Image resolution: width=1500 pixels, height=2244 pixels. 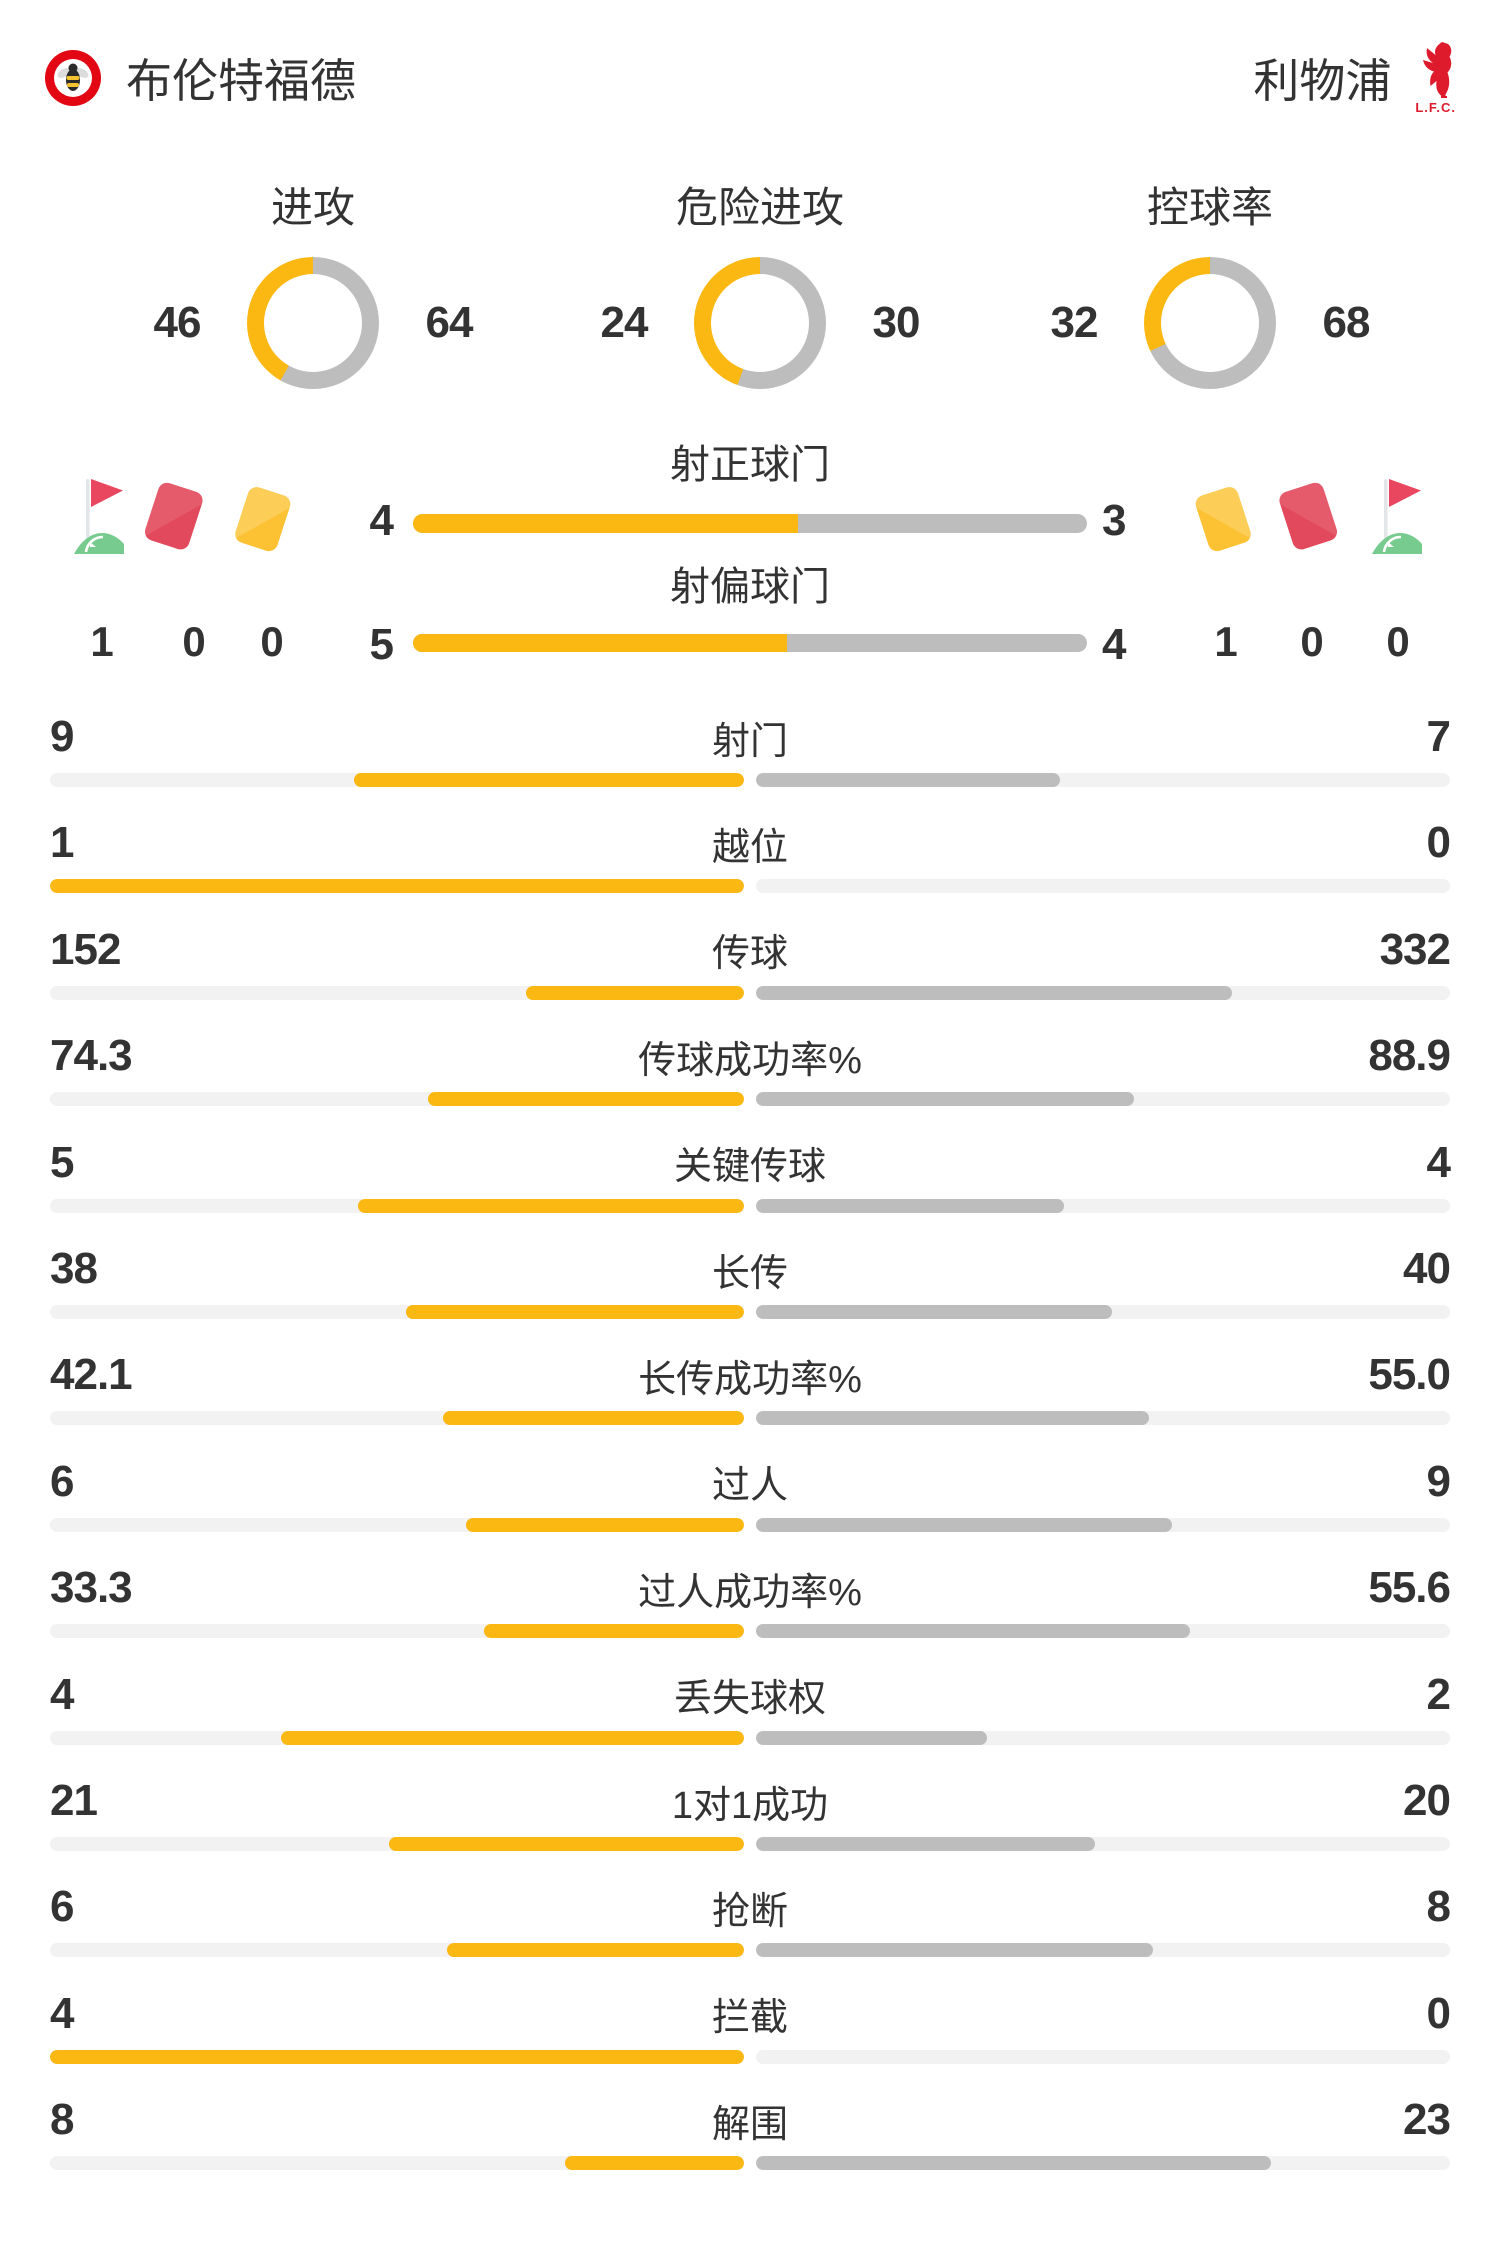 I want to click on donut-home-value: 32, so click(x=1074, y=322).